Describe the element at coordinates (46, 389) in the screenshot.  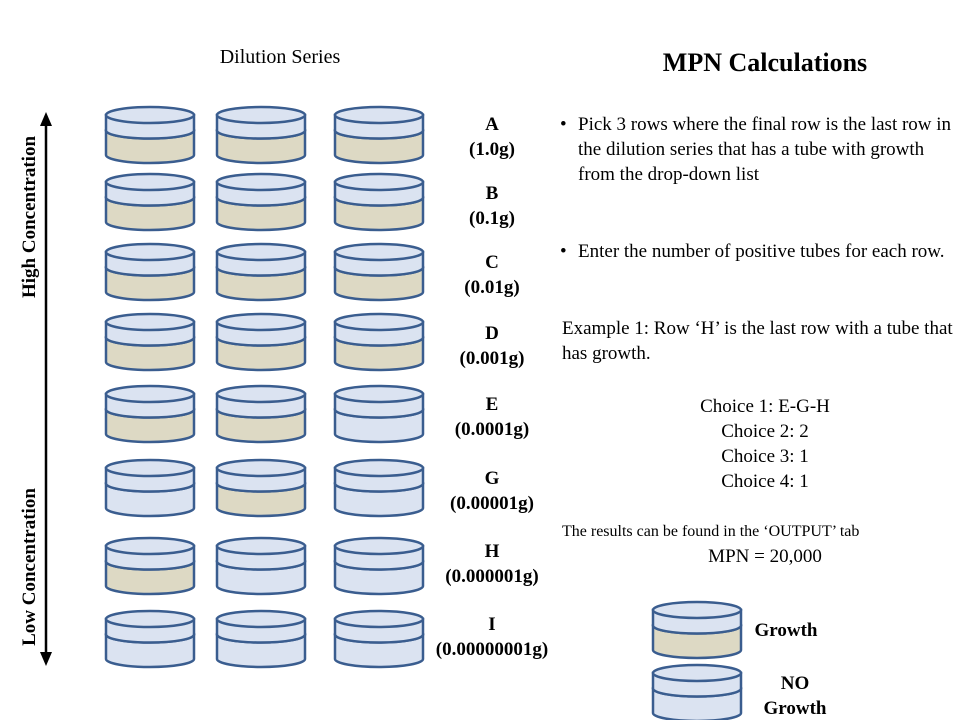
I see `concentration-arrow` at that location.